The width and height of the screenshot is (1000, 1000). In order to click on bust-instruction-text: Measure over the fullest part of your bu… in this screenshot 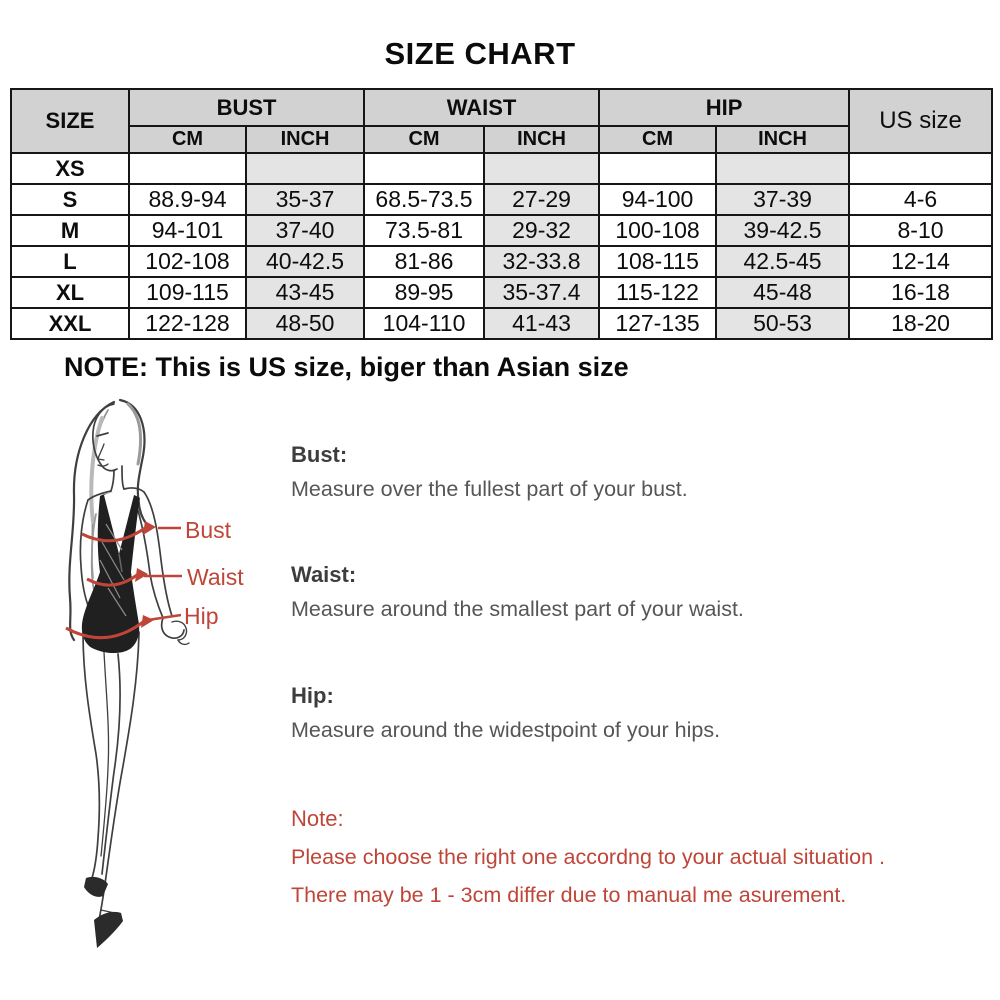, I will do `click(489, 489)`.